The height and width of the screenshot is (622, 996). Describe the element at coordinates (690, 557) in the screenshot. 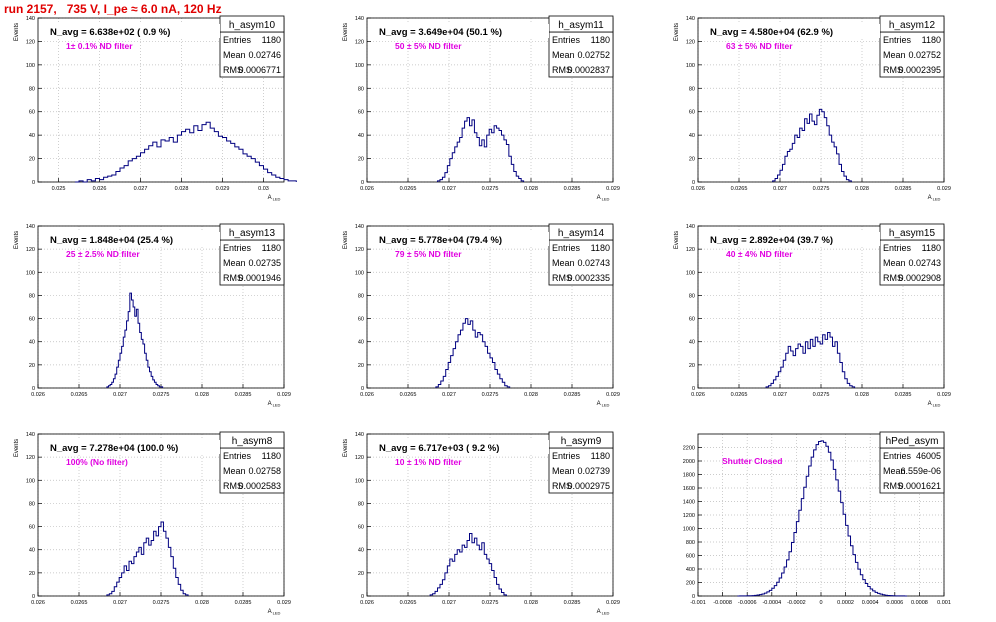

I see `y-tick-label: 600` at that location.